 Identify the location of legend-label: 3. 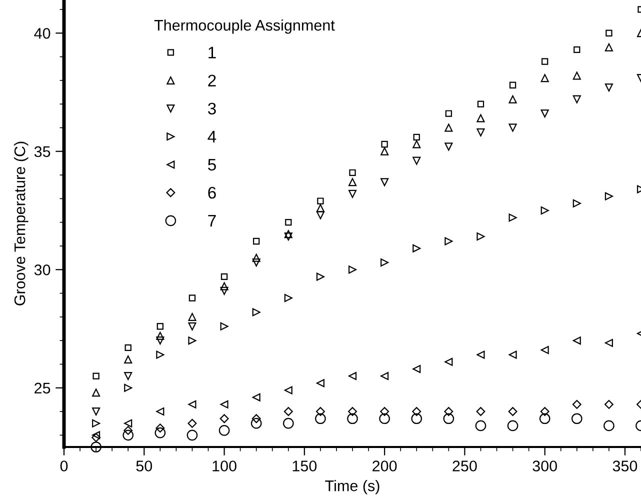
(212, 108).